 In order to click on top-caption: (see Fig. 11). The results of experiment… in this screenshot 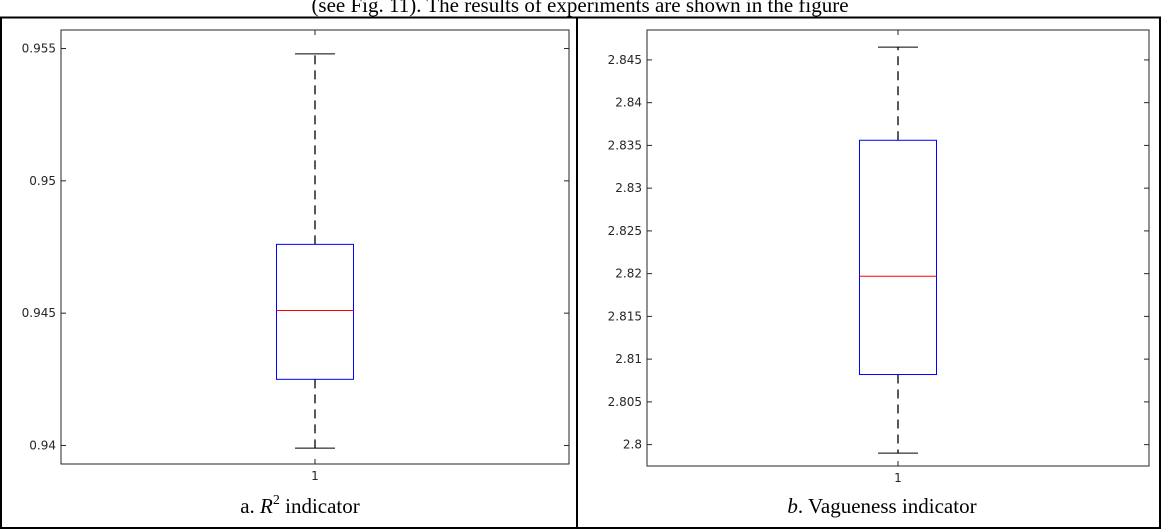, I will do `click(579, 8)`.